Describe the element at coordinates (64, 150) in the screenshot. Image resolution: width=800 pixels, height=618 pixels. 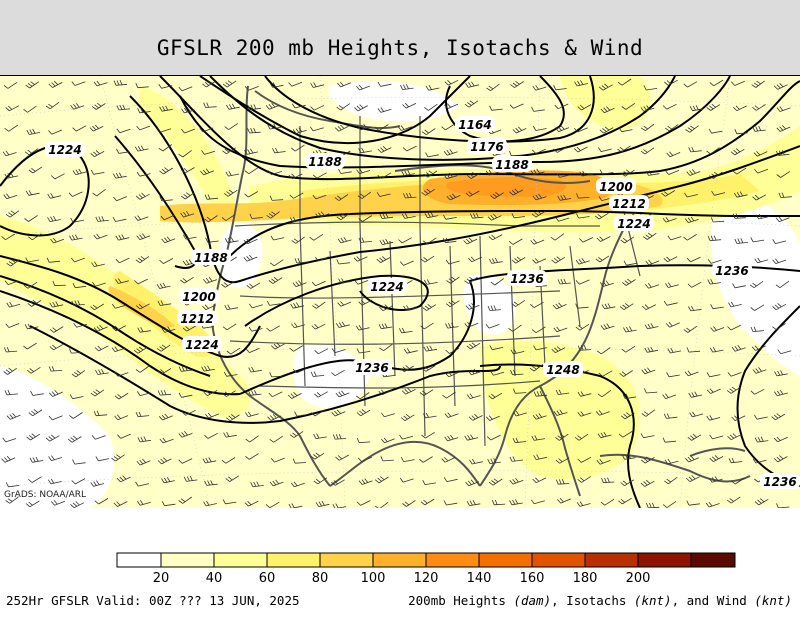
I see `svg-text: 1224` at that location.